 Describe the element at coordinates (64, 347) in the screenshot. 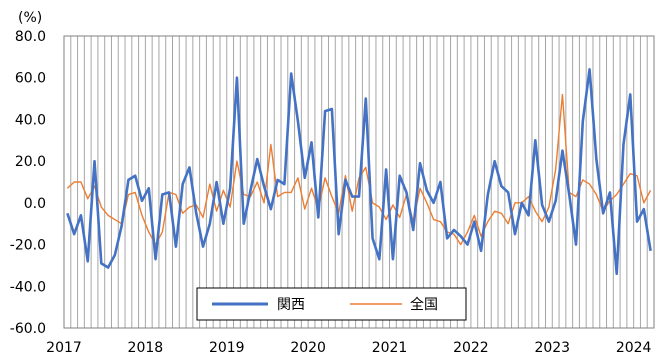

I see `x-tick-label: 2017` at that location.